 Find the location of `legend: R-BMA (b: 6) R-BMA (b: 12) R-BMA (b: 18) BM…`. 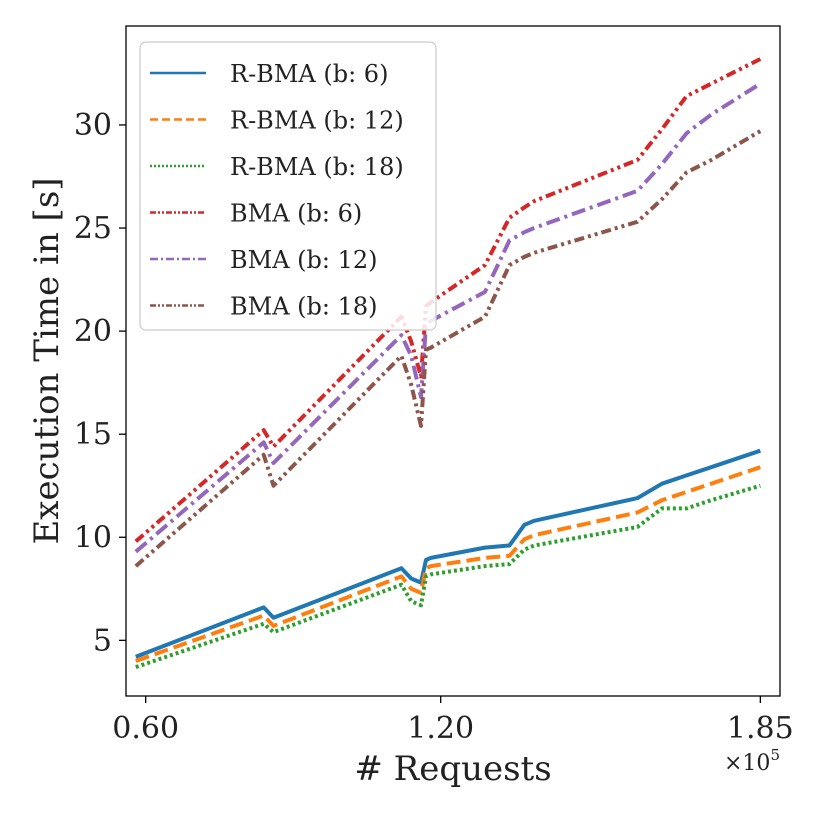

legend: R-BMA (b: 6) R-BMA (b: 12) R-BMA (b: 18) BM… is located at coordinates (288, 186).